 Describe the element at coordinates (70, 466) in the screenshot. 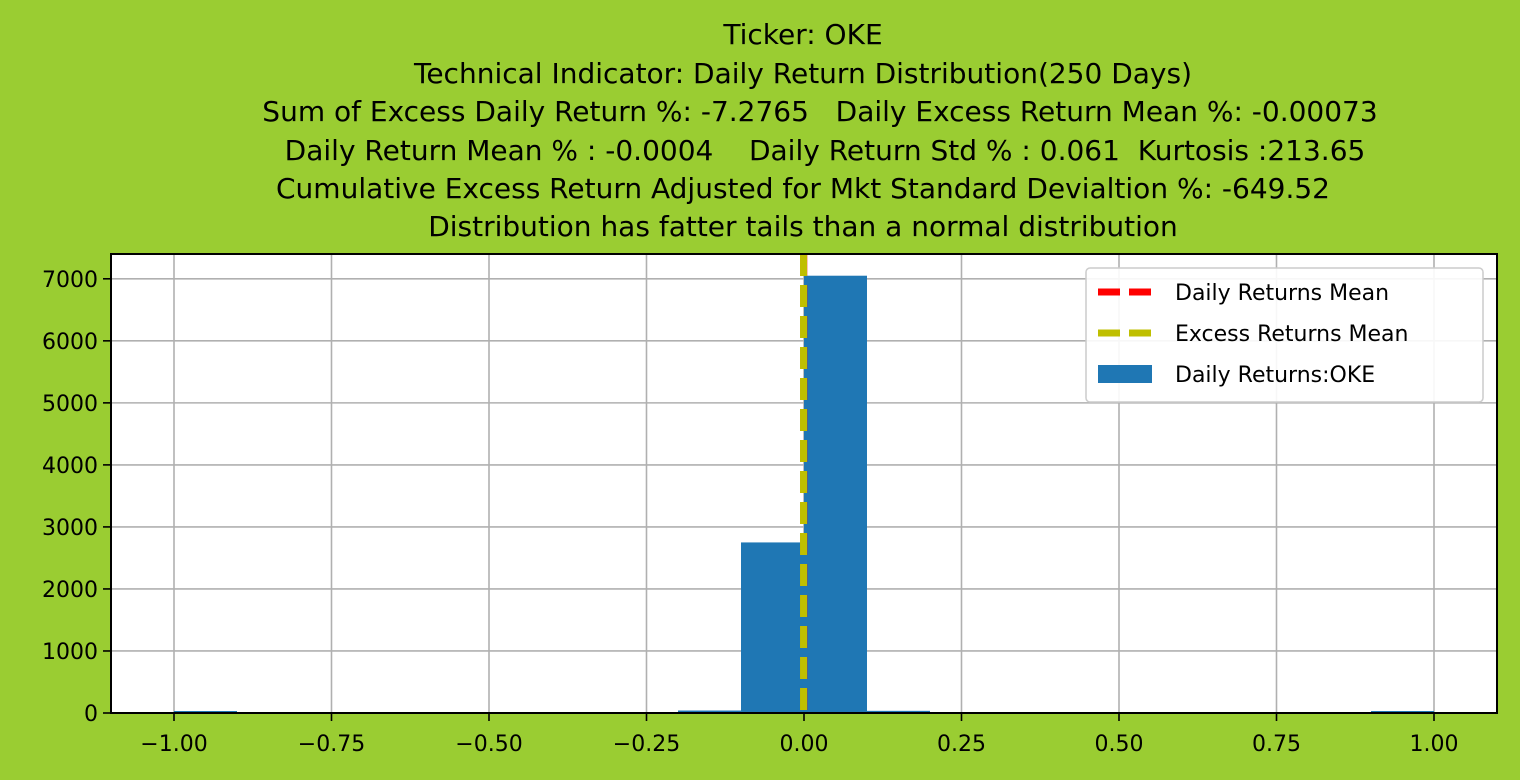

I see `y-tick-label: 4000` at that location.